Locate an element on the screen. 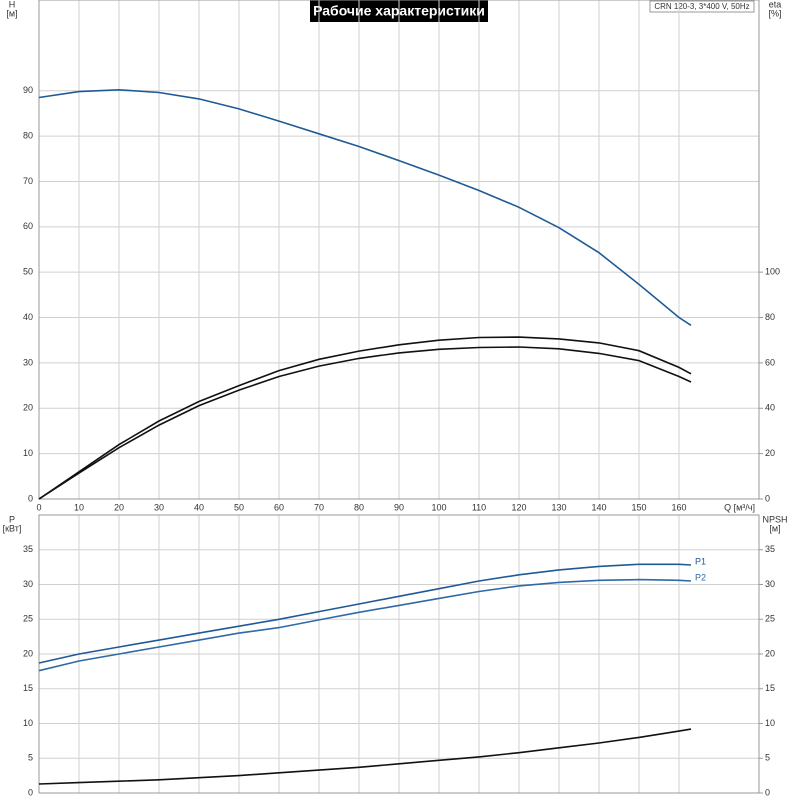 This screenshot has height=800, width=800. x-tick-label: 0 is located at coordinates (38, 507).